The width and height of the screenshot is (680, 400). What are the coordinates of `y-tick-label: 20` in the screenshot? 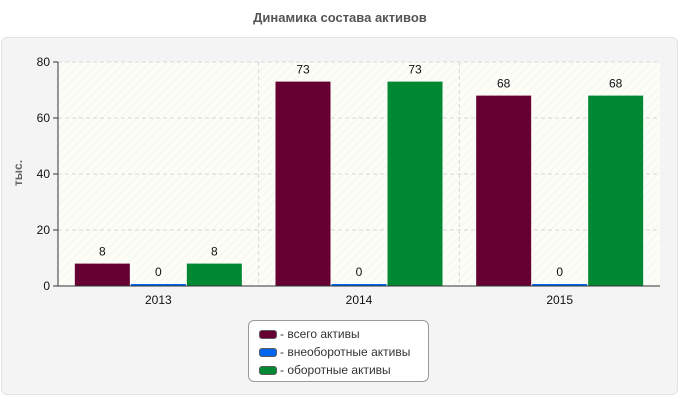 It's located at (44, 230).